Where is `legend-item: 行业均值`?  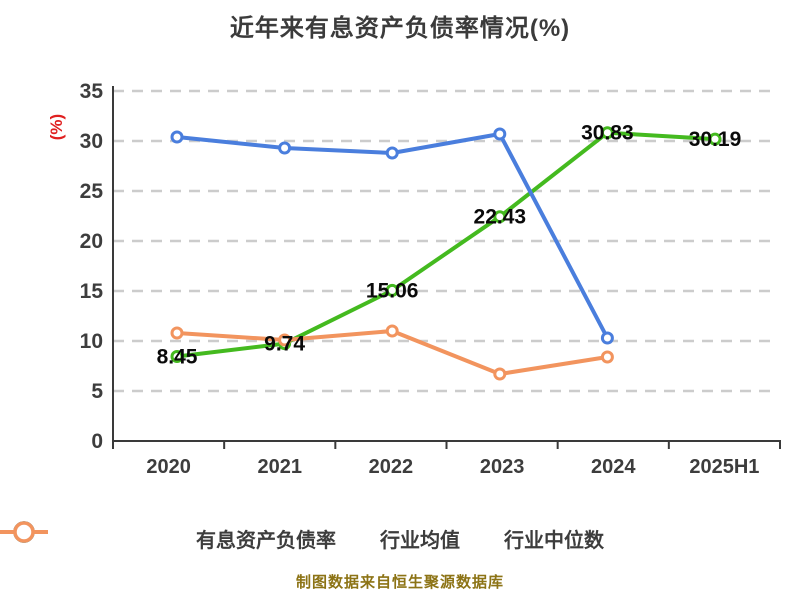
legend-item: 行业均值 is located at coordinates (230, 537).